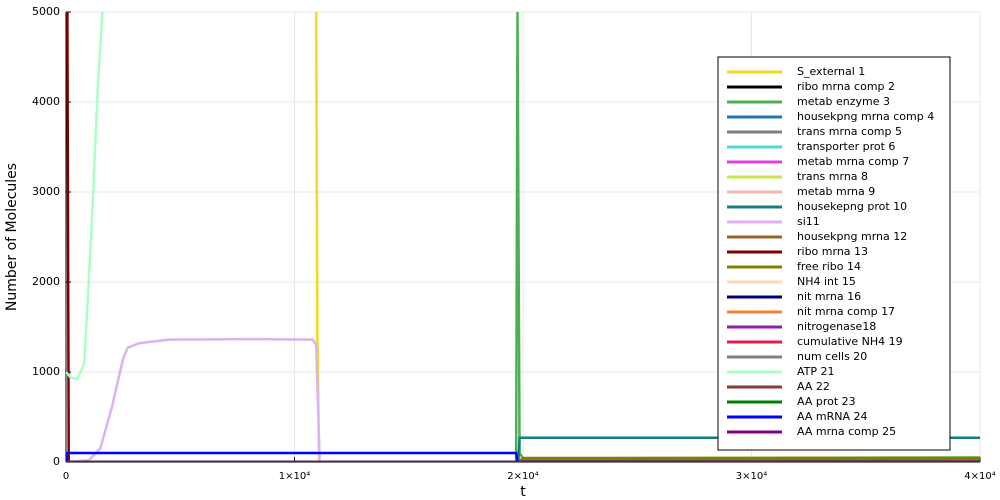 This screenshot has width=1000, height=500. I want to click on legend-label: ATP 21, so click(816, 371).